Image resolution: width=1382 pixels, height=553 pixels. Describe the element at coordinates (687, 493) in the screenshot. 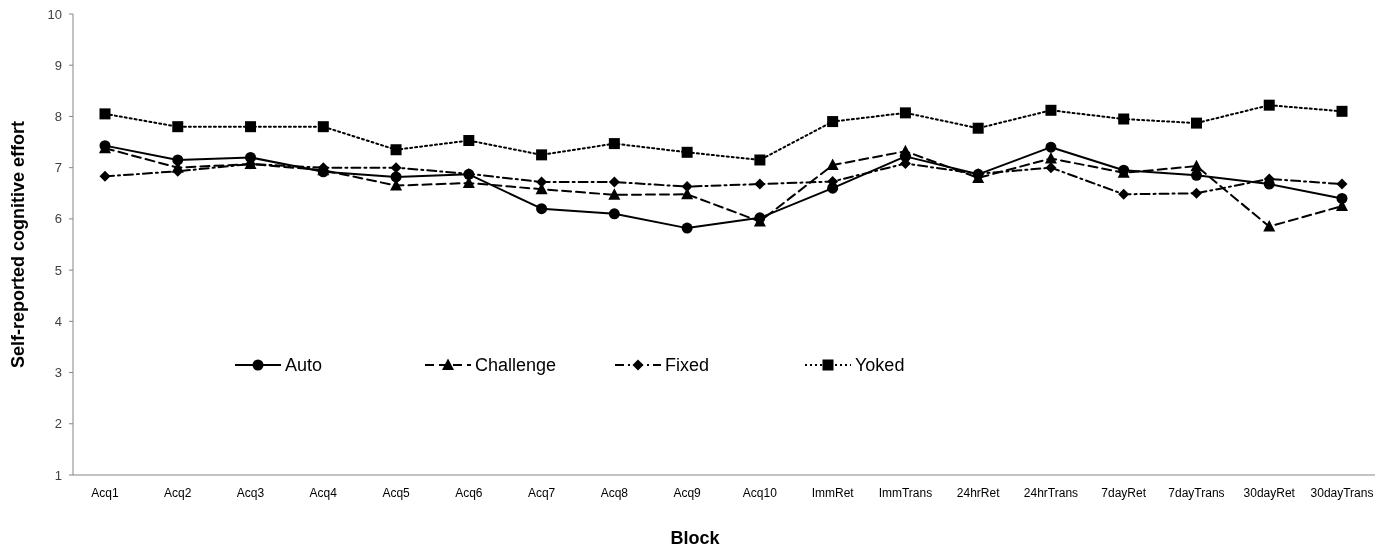

I see `x-tick-label: Acq9` at that location.